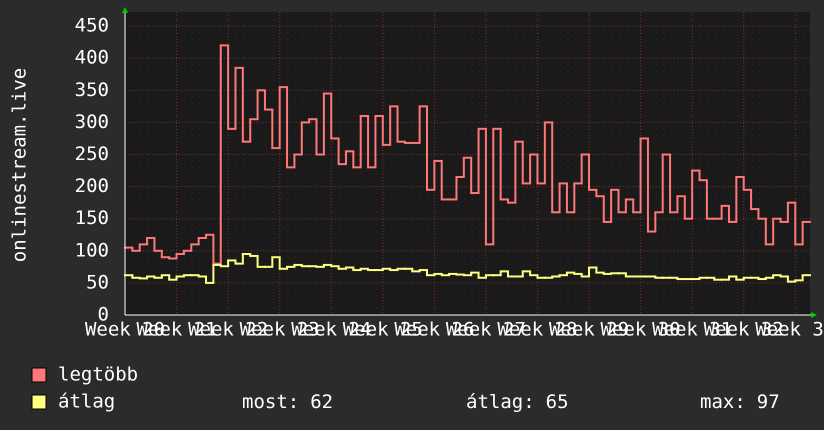 The image size is (824, 430). I want to click on x-tick-label: Week 33, so click(789, 330).